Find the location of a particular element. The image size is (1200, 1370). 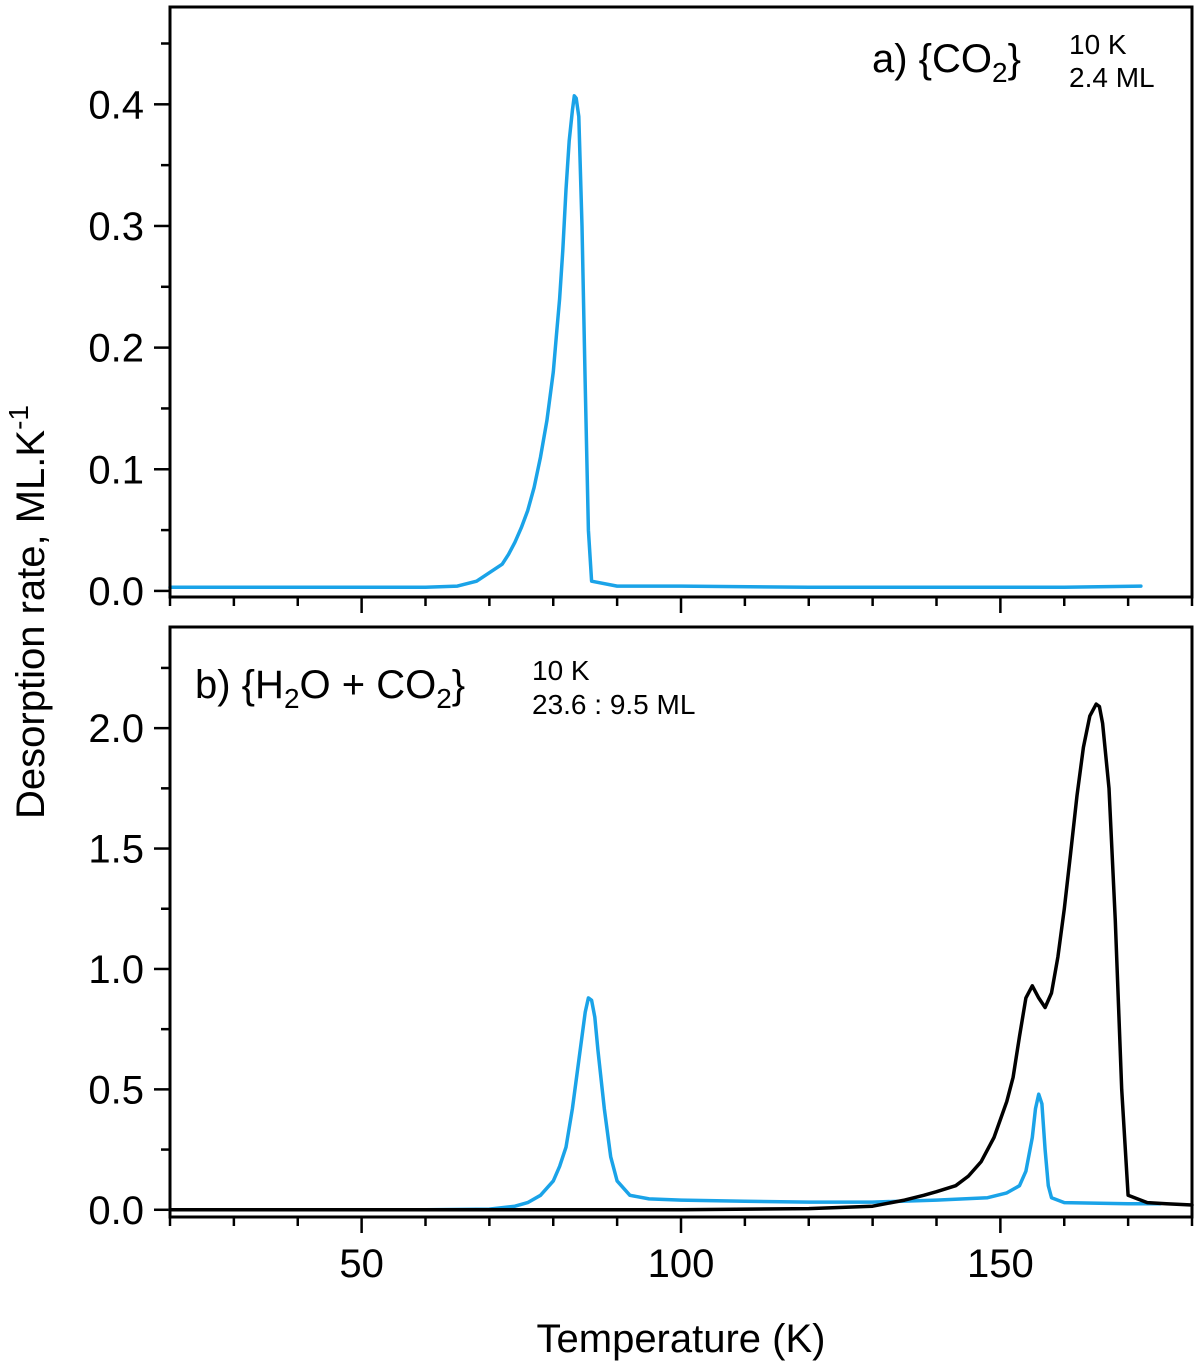

ytick-label-a: 0.2 is located at coordinates (116, 349).